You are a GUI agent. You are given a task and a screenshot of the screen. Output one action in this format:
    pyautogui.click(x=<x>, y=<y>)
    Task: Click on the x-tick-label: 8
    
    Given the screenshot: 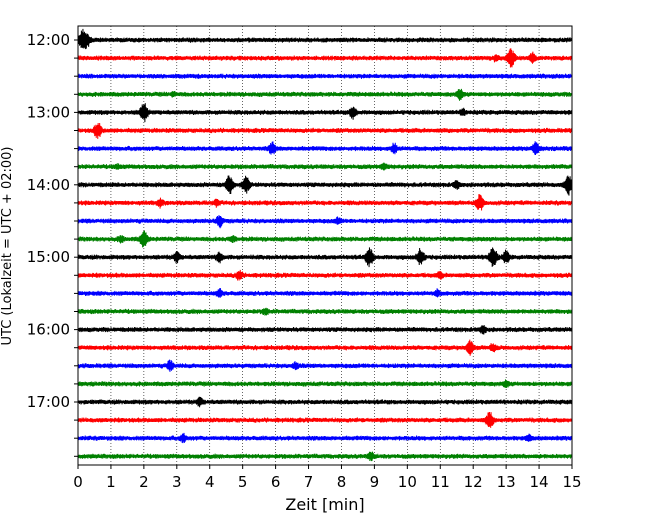 What is the action you would take?
    pyautogui.click(x=342, y=482)
    